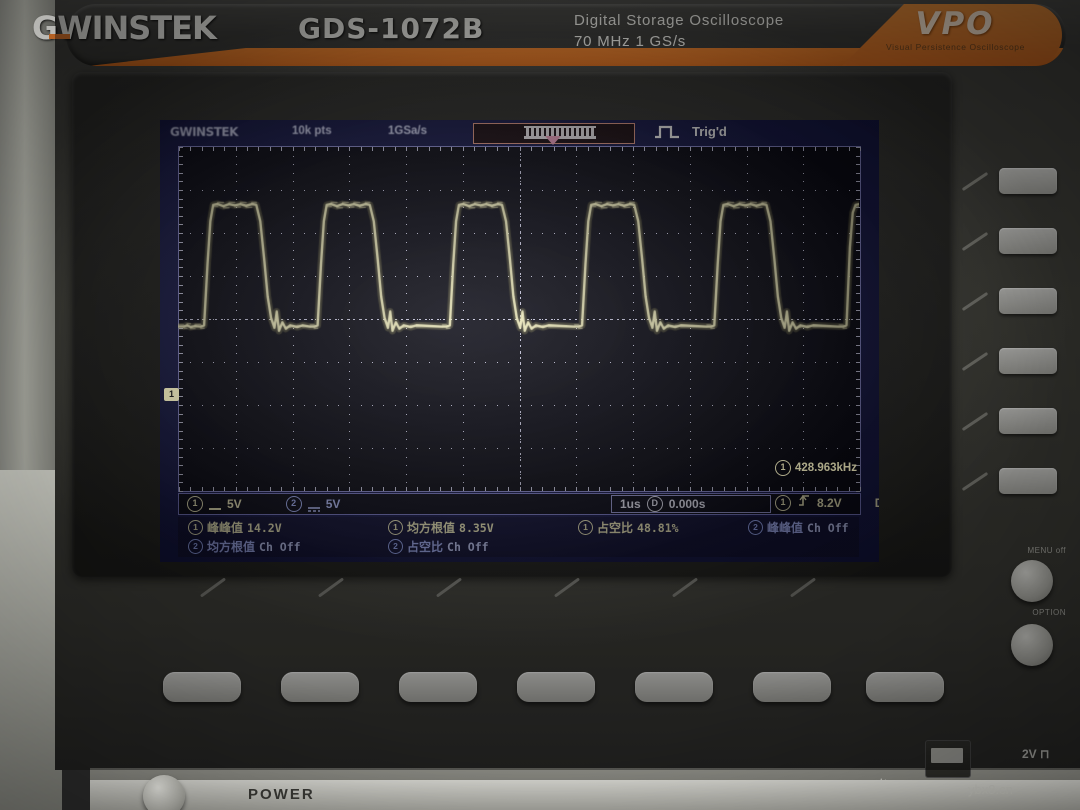 This screenshot has width=1080, height=810. What do you see at coordinates (654, 504) in the screenshot?
I see `timebase-badge: D` at bounding box center [654, 504].